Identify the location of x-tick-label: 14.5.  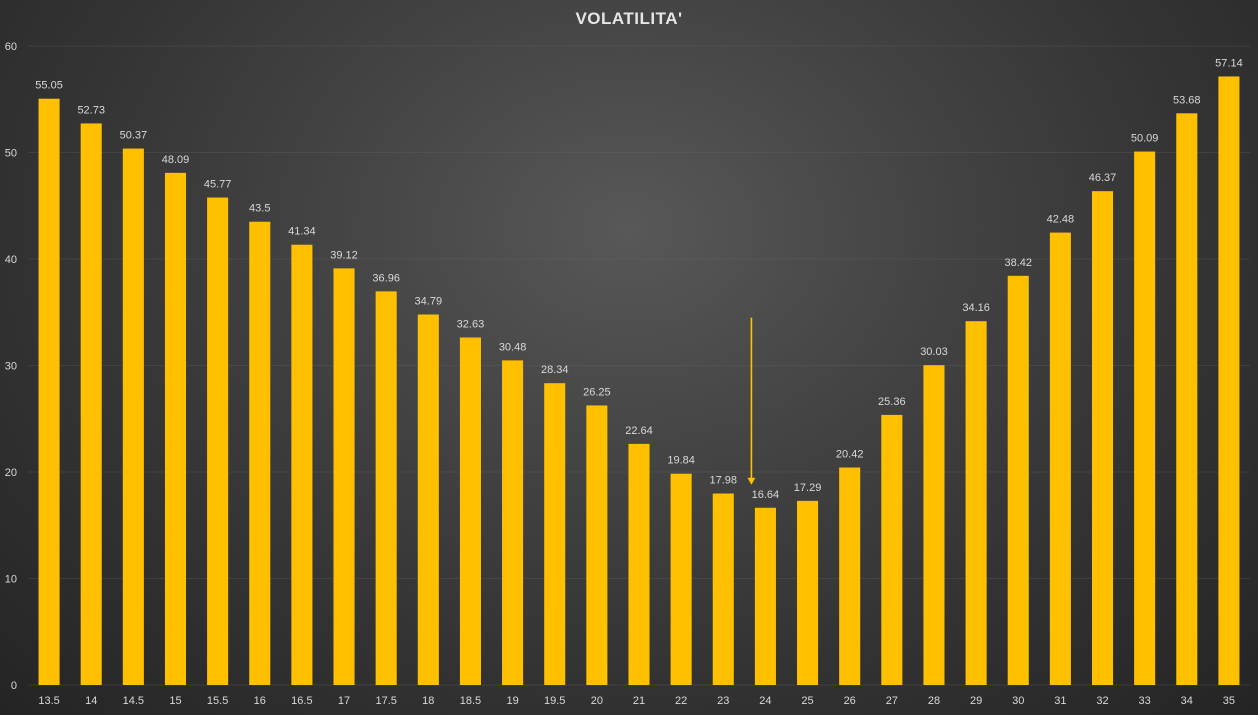
(133, 701).